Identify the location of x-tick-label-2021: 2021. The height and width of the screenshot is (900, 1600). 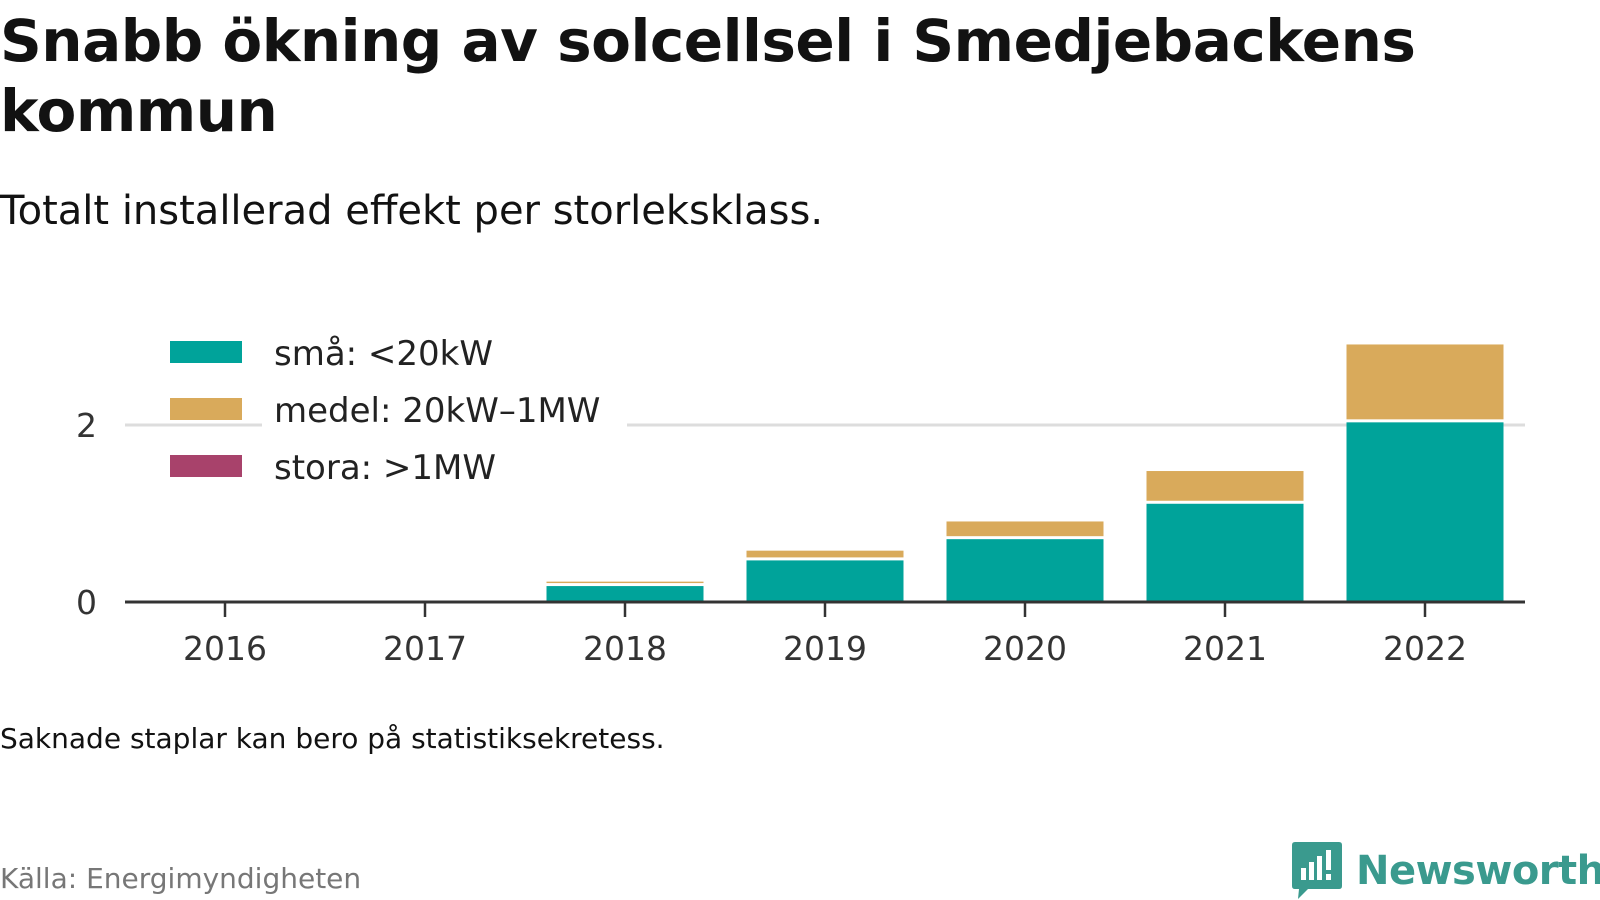
(1225, 648).